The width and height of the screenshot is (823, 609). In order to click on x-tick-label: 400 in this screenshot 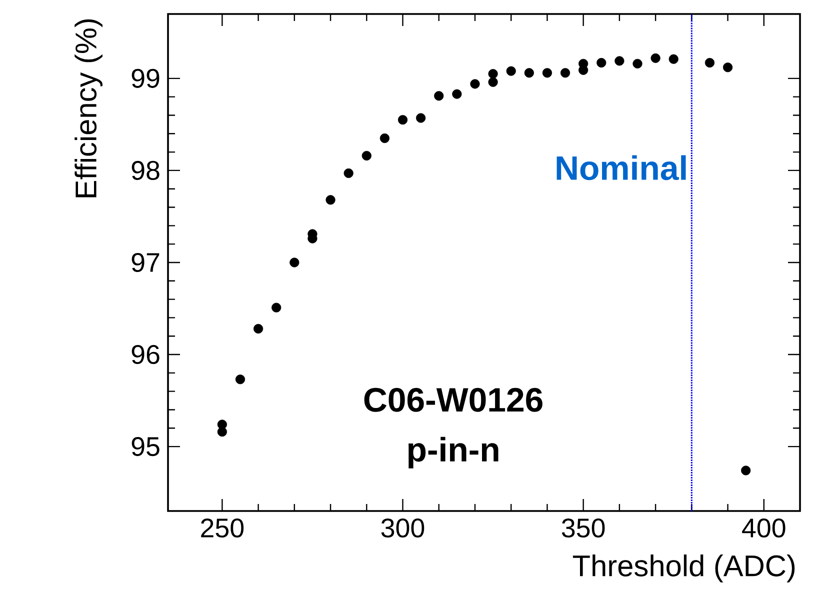, I will do `click(764, 528)`.